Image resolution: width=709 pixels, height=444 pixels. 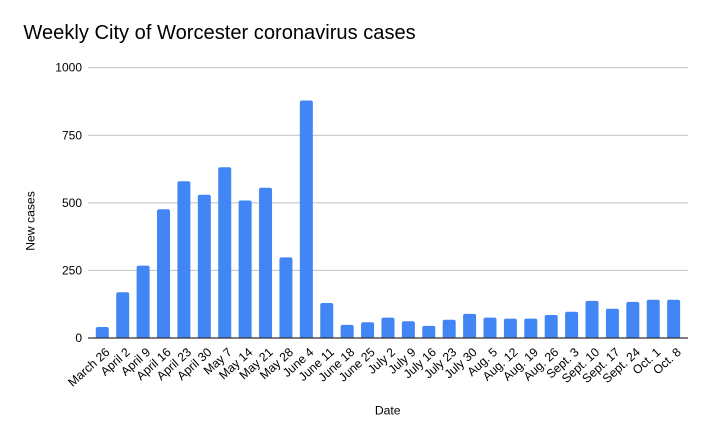 What do you see at coordinates (72, 270) in the screenshot?
I see `svg-text: 250` at bounding box center [72, 270].